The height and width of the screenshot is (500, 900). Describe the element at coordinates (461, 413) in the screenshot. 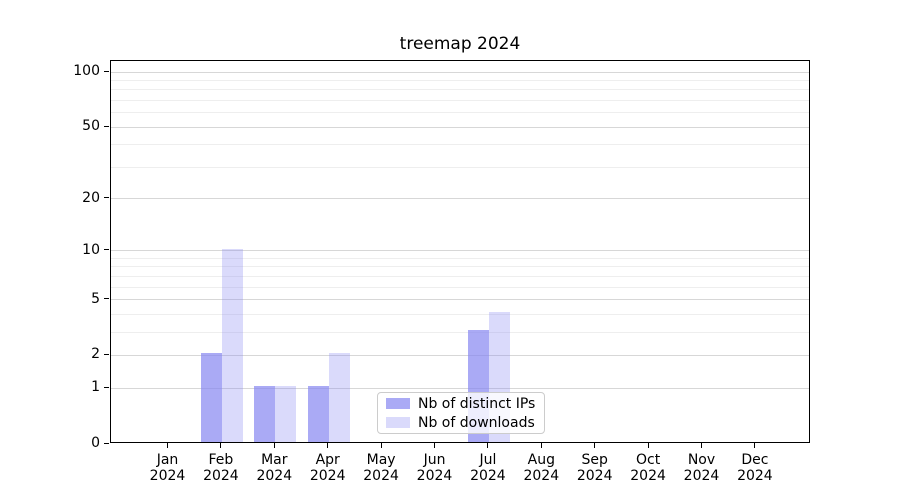

I see `legend: Nb of distinct IPs Nb of downloads` at that location.